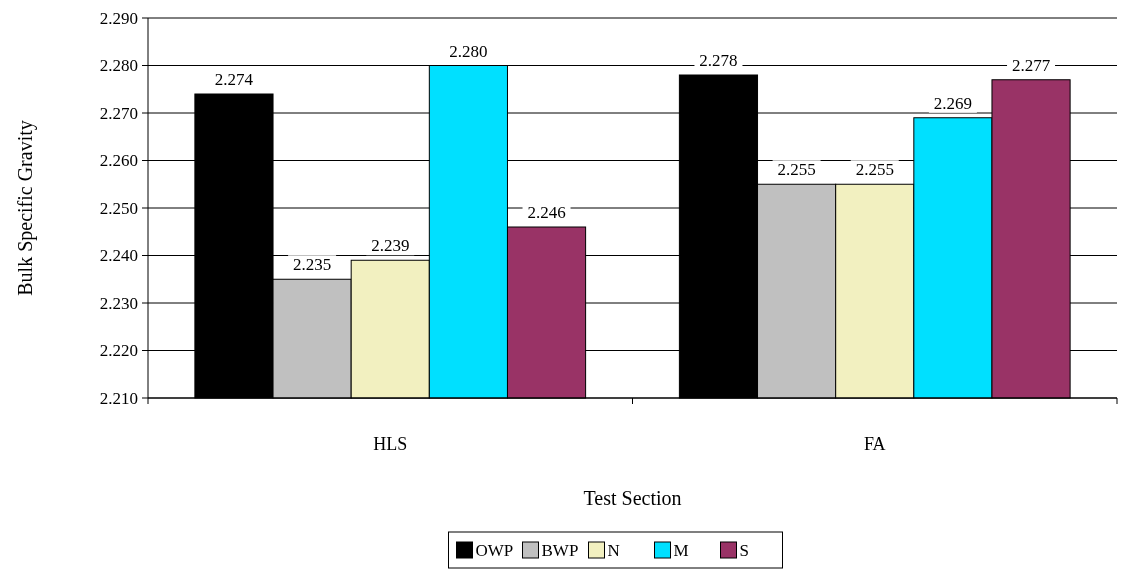 This screenshot has height=582, width=1123. What do you see at coordinates (118, 113) in the screenshot?
I see `y-tick-label: 2.270` at bounding box center [118, 113].